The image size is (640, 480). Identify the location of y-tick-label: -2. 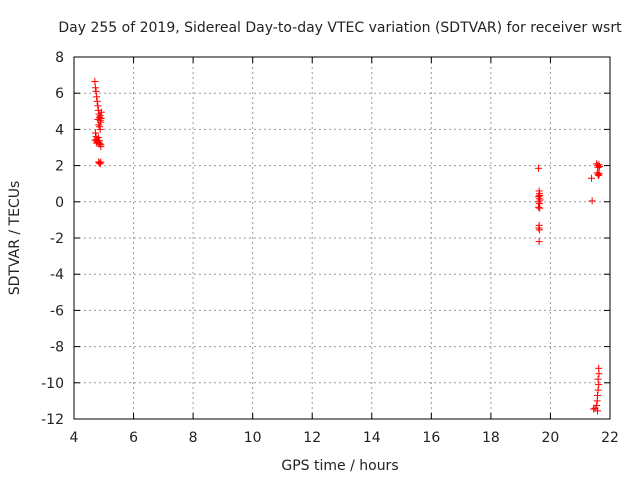
(57, 239).